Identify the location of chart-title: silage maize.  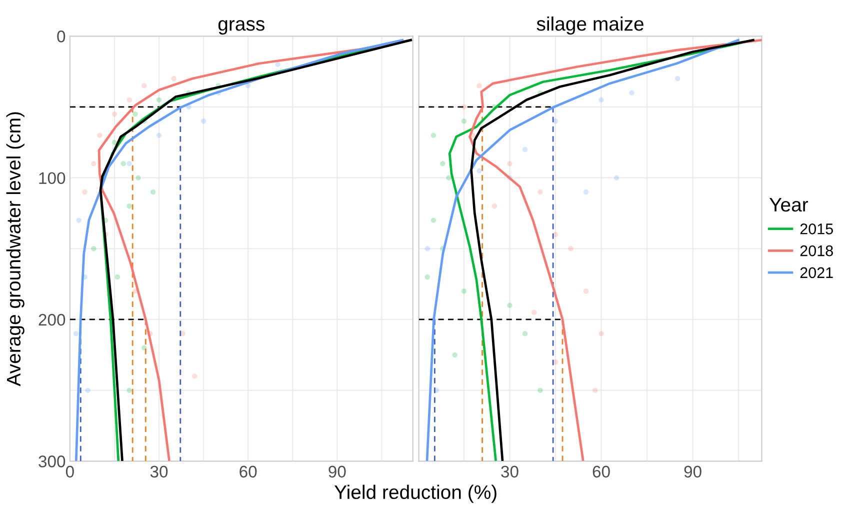
(590, 25).